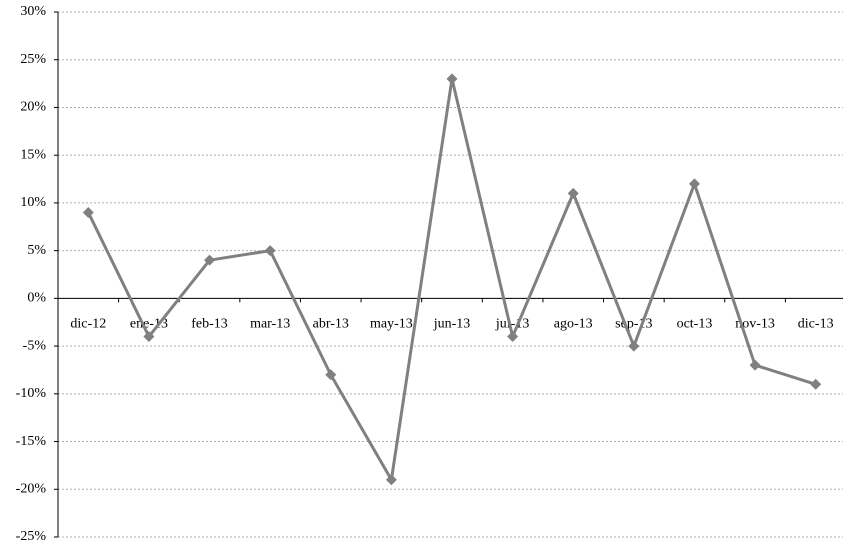 Image resolution: width=843 pixels, height=547 pixels. What do you see at coordinates (31, 488) in the screenshot?
I see `y-tick-label: -20%` at bounding box center [31, 488].